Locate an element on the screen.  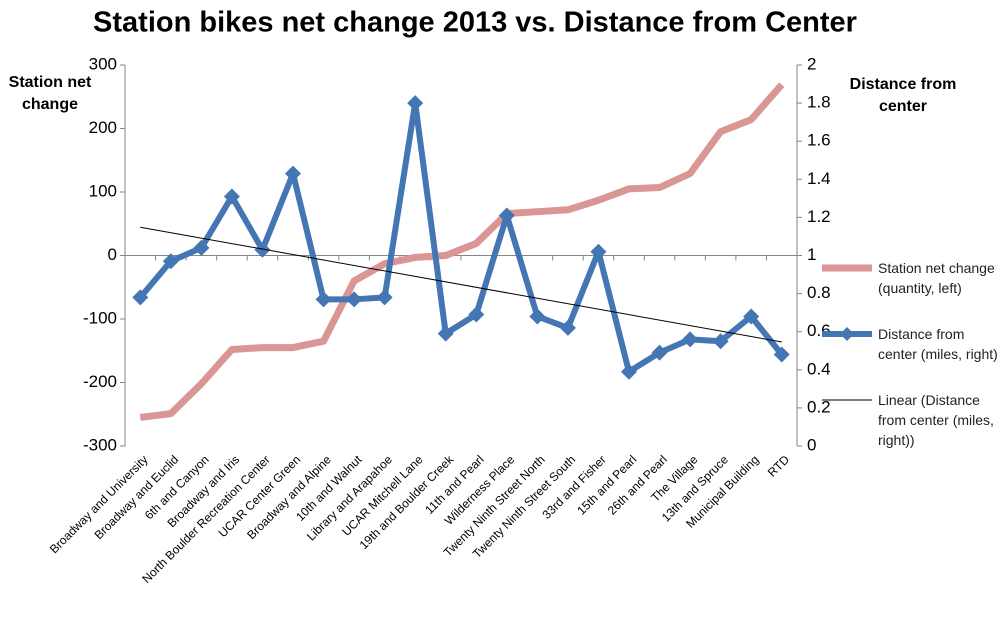
y2-tick-label: 1.8 is located at coordinates (819, 102).